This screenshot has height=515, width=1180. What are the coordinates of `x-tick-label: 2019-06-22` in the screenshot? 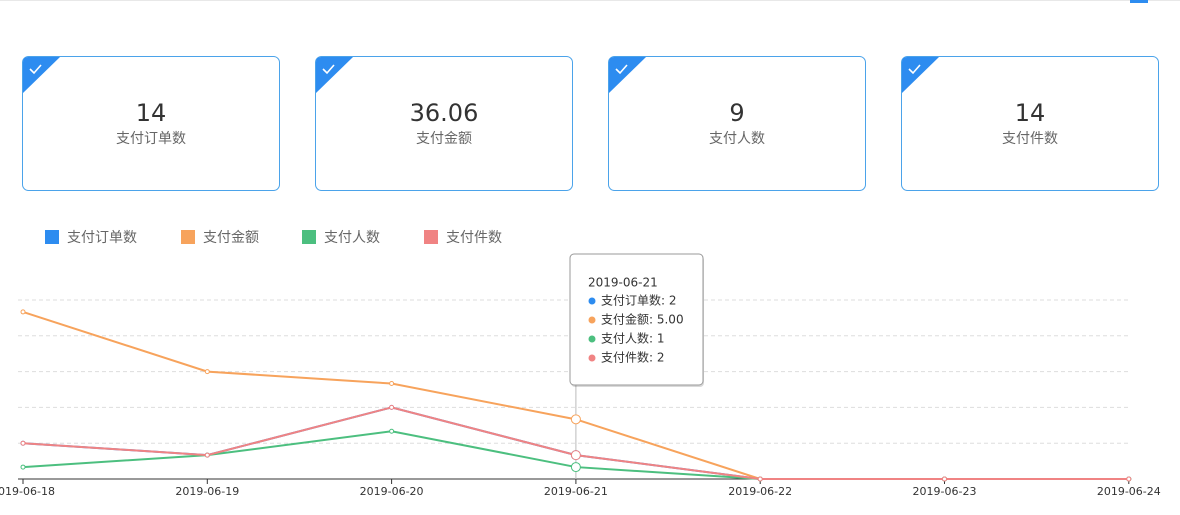 It's located at (760, 491).